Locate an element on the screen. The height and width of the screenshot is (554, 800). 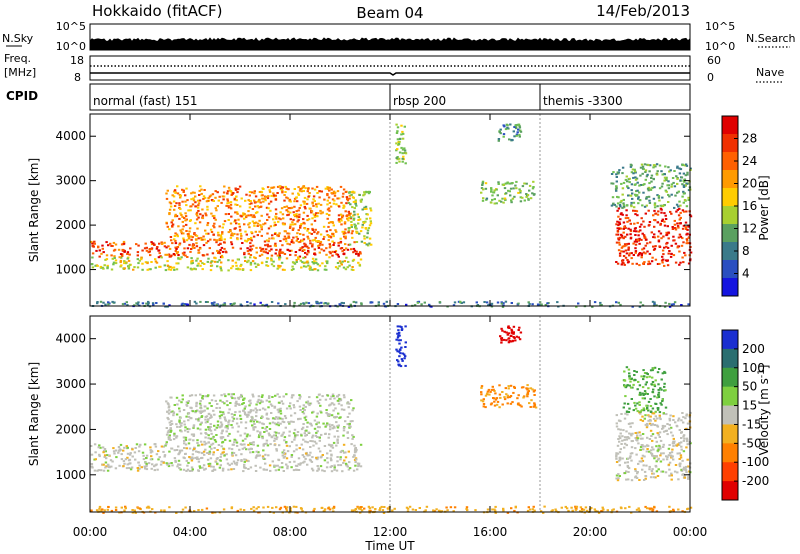
x-tick-label: 00:00 is located at coordinates (690, 532).